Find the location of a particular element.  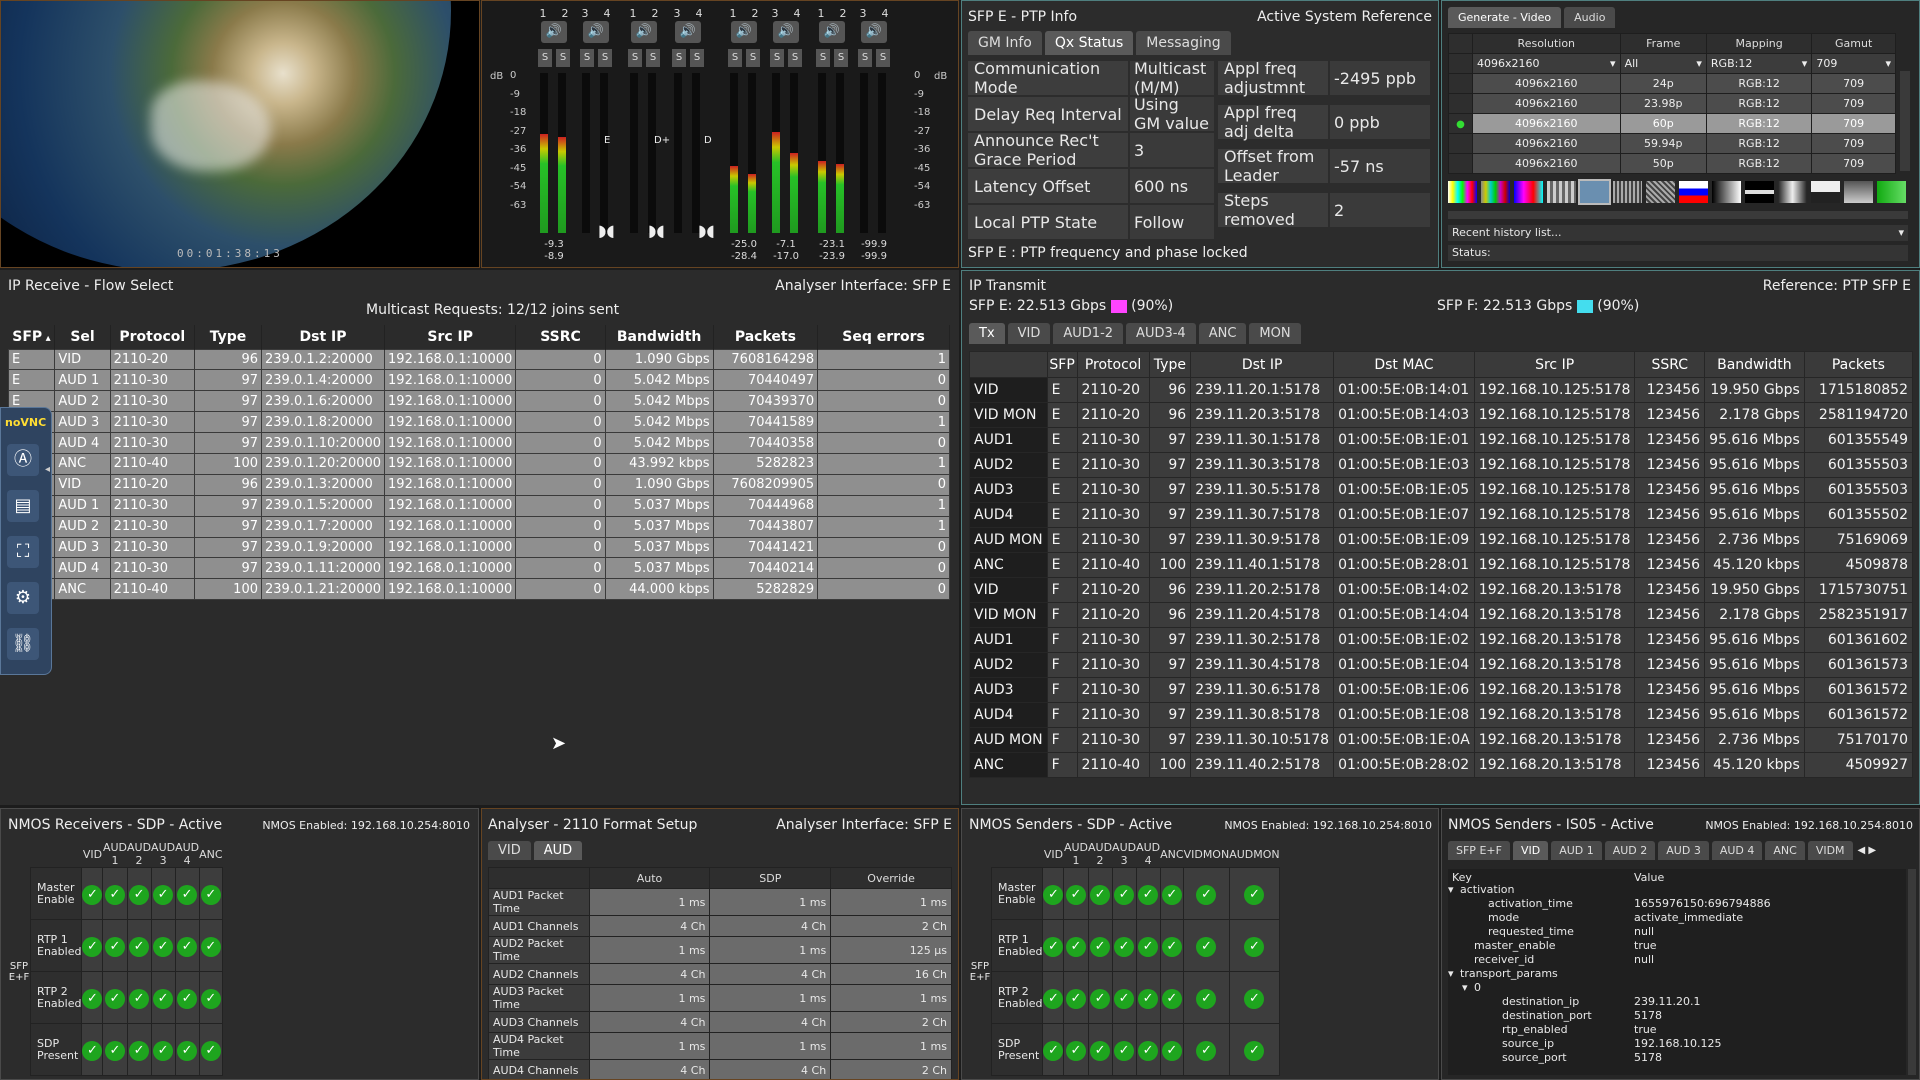

is05-tab: SFP E+F is located at coordinates (1479, 850).